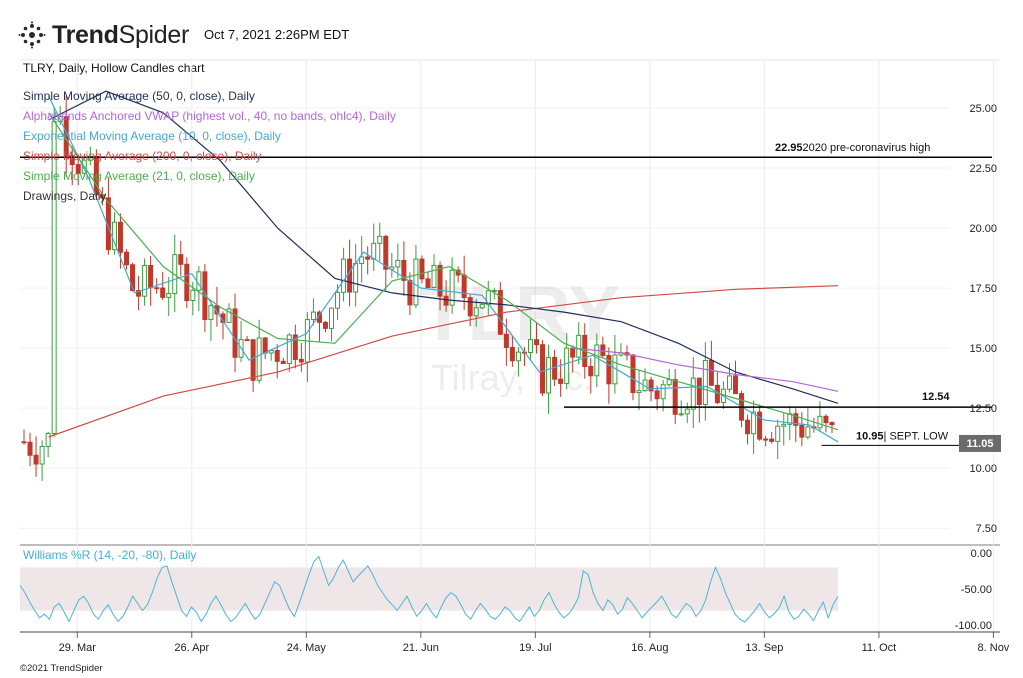 This screenshot has height=678, width=1023. I want to click on y-tick-label: 10.00, so click(983, 469).